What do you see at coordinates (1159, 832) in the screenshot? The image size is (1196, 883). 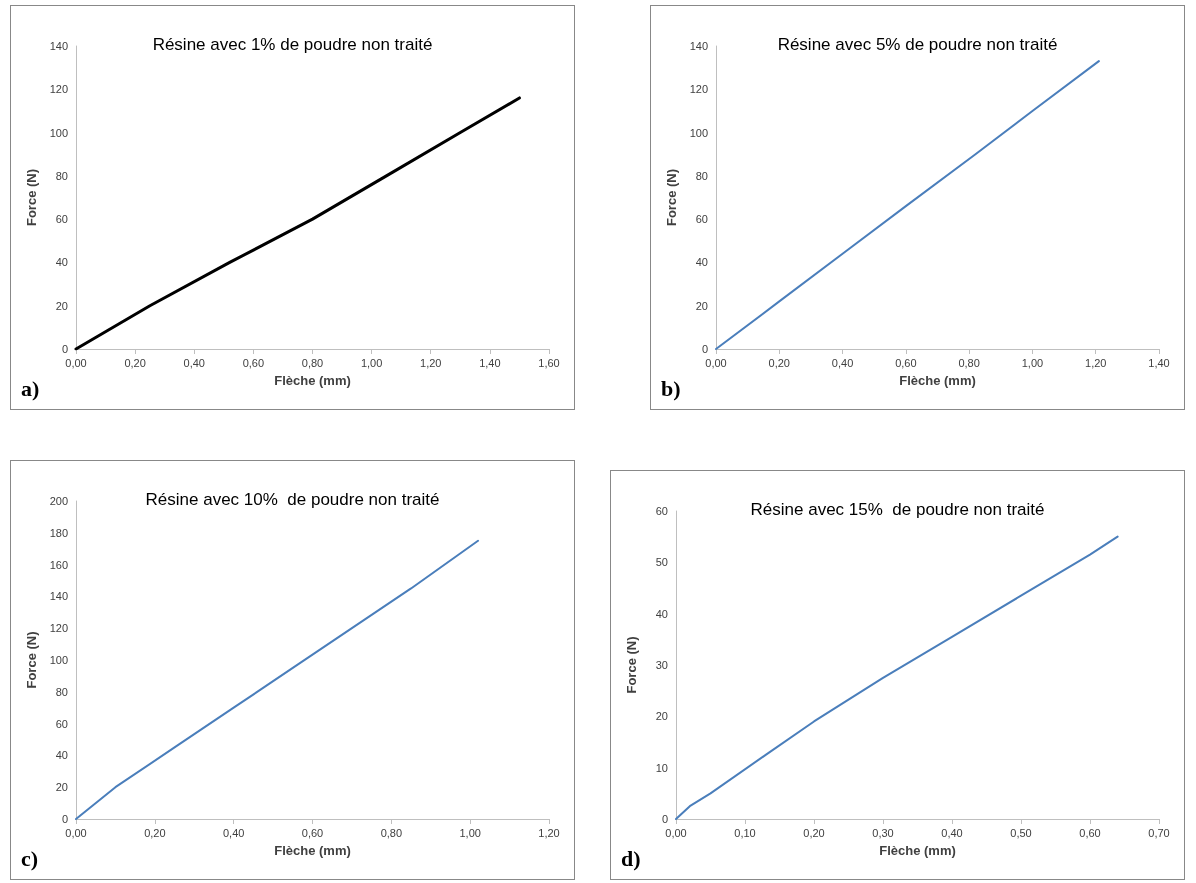 I see `x-tick-label: 0,70` at bounding box center [1159, 832].